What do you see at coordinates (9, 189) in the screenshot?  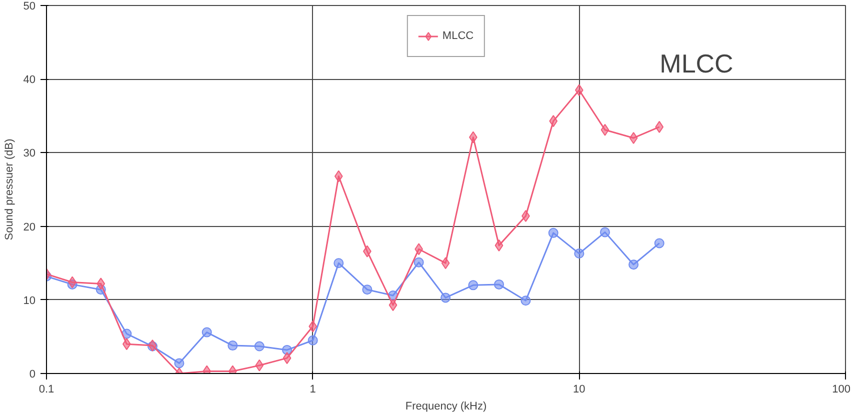 I see `y-axis-title: Sound pressuer (dB)` at bounding box center [9, 189].